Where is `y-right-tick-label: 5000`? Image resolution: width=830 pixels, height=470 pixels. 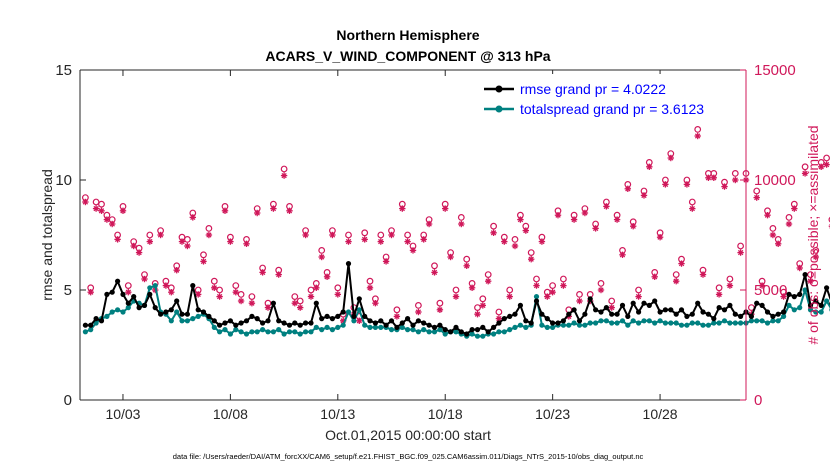
y-right-tick-label: 5000 is located at coordinates (770, 290).